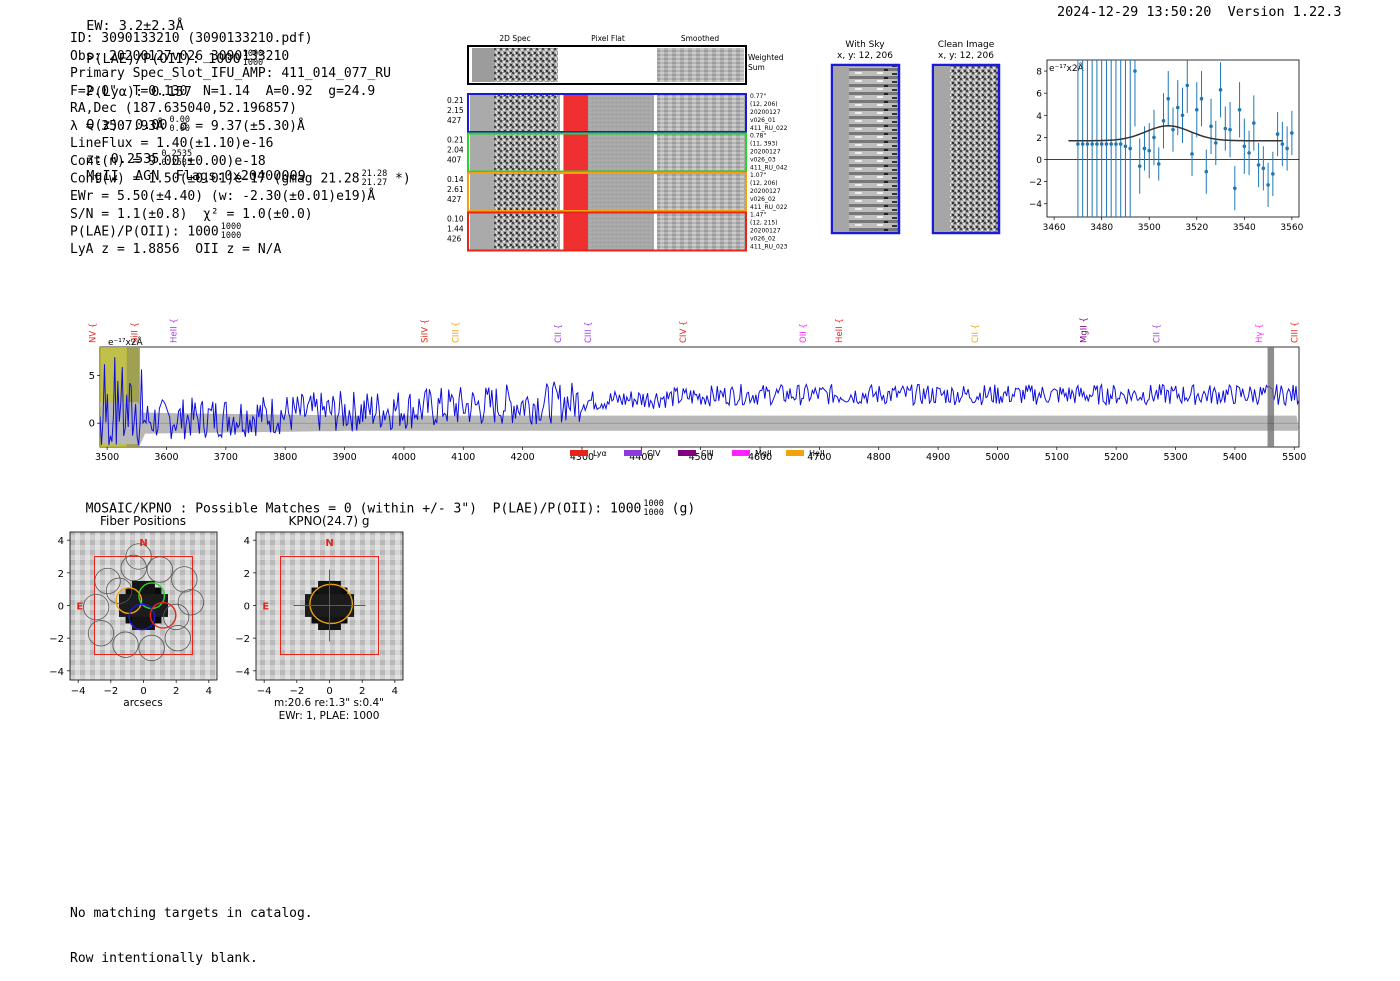 This screenshot has height=981, width=1400. What do you see at coordinates (253, 58) in the screenshot?
I see `header-plae-frac: 1000 1000` at bounding box center [253, 58].